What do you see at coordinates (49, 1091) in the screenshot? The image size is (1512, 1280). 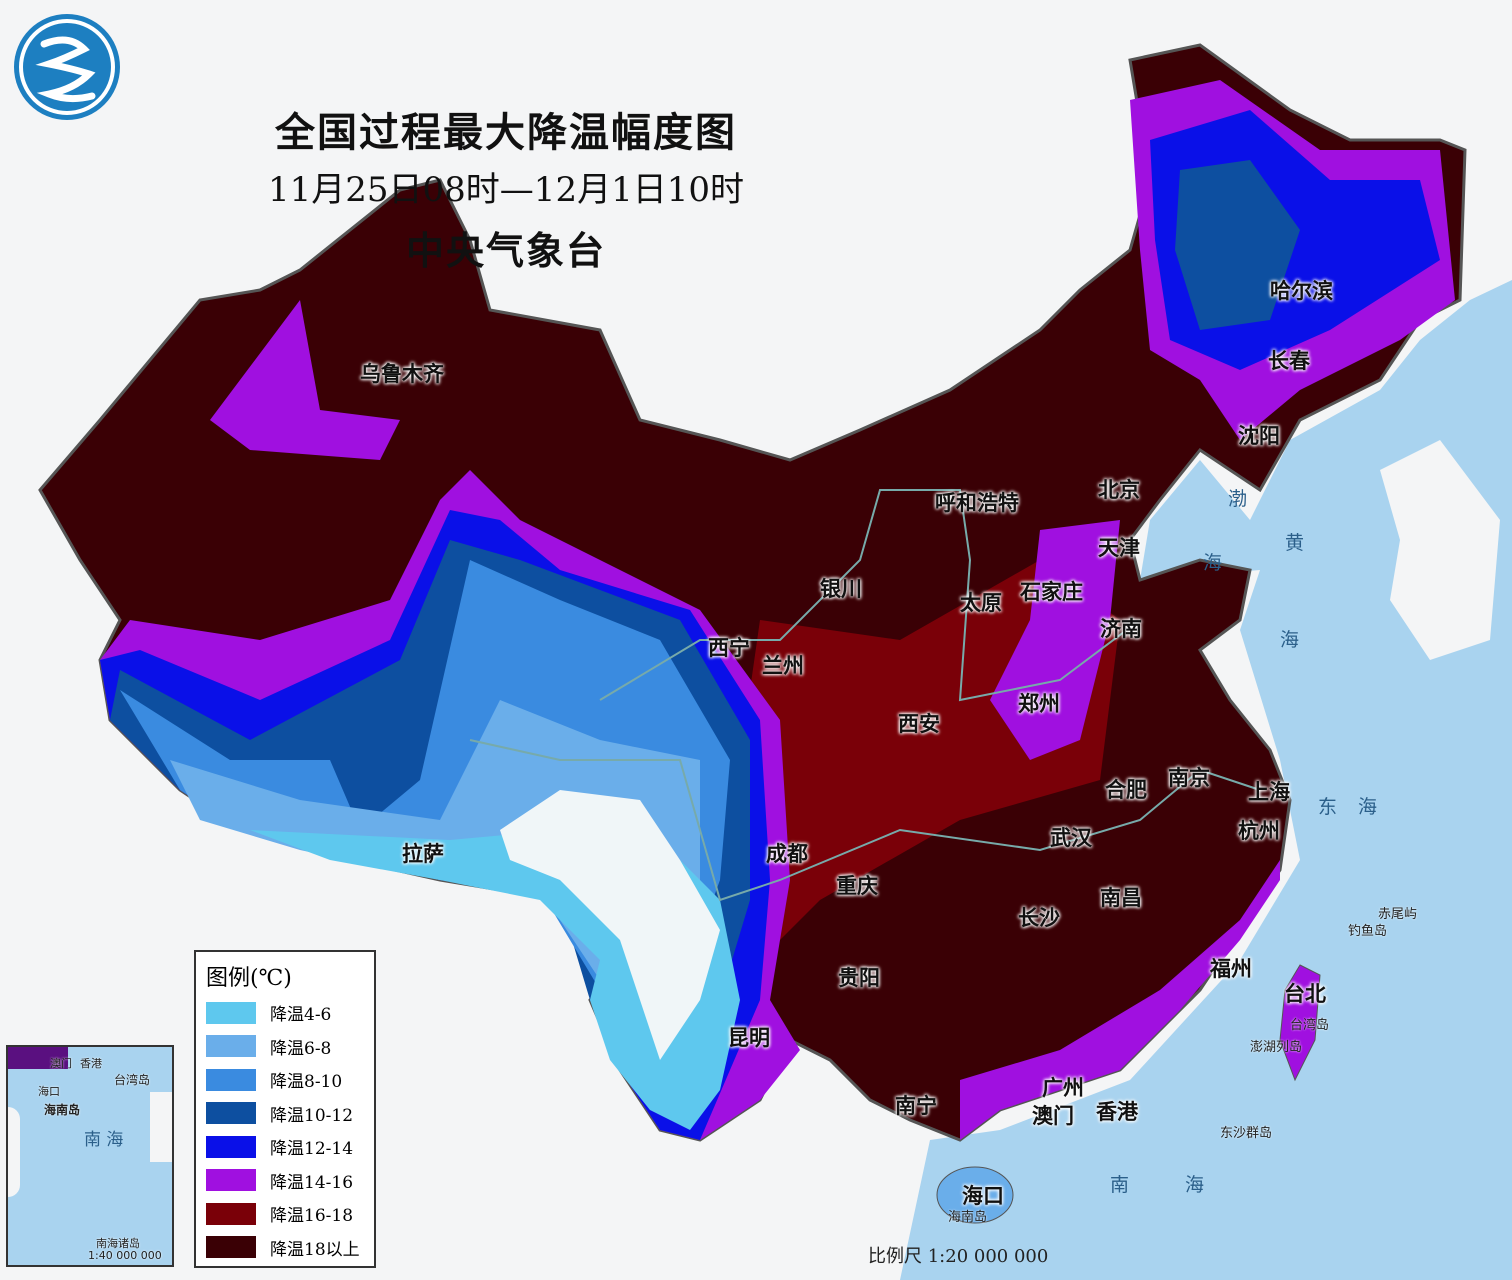 I see `inset-label: 海口` at bounding box center [49, 1091].